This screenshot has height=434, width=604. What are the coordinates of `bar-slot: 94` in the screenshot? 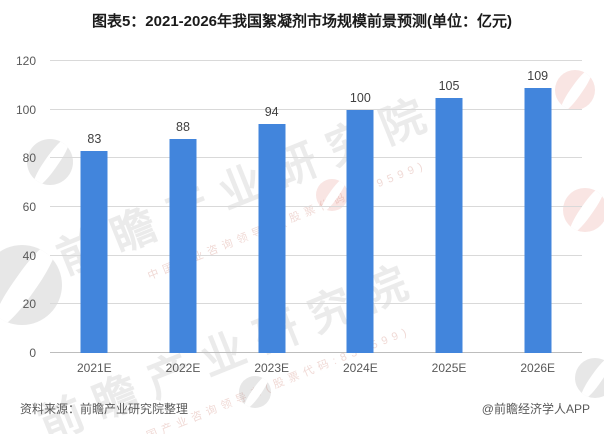 It's located at (271, 207).